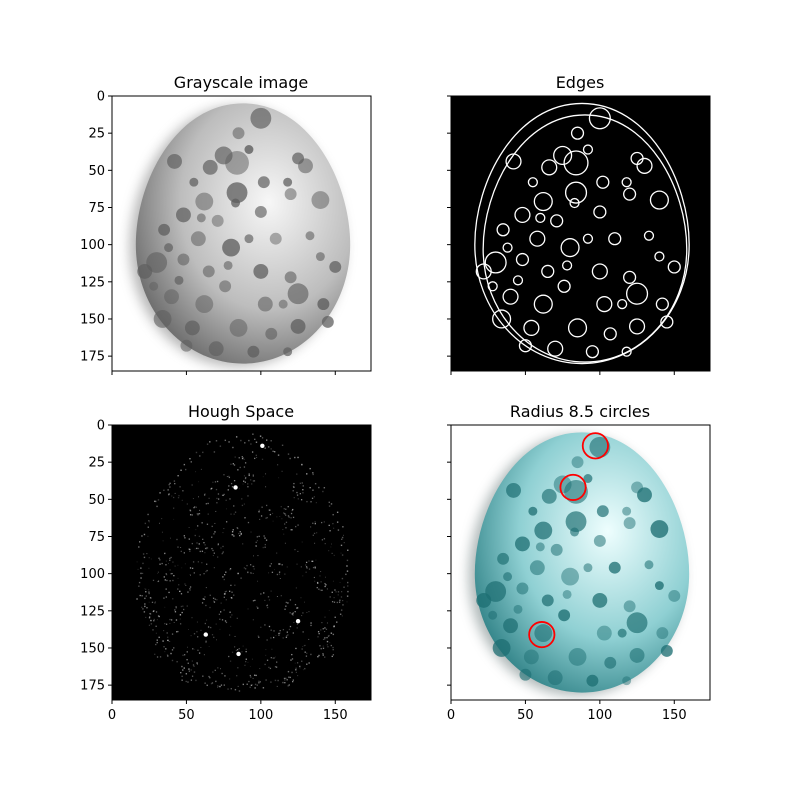  Describe the element at coordinates (92, 686) in the screenshot. I see `y-tick-label: 175` at that location.